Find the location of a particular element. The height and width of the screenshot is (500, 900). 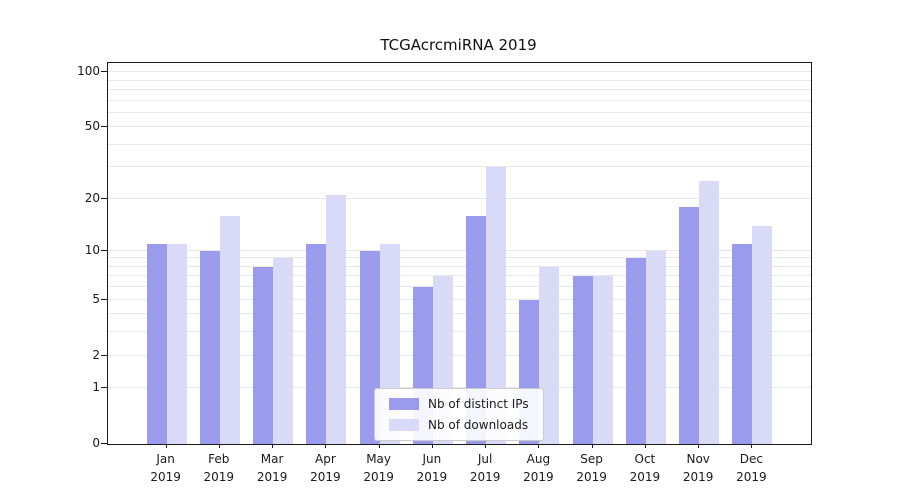

bar-feb-2019-series1 is located at coordinates (229, 329).